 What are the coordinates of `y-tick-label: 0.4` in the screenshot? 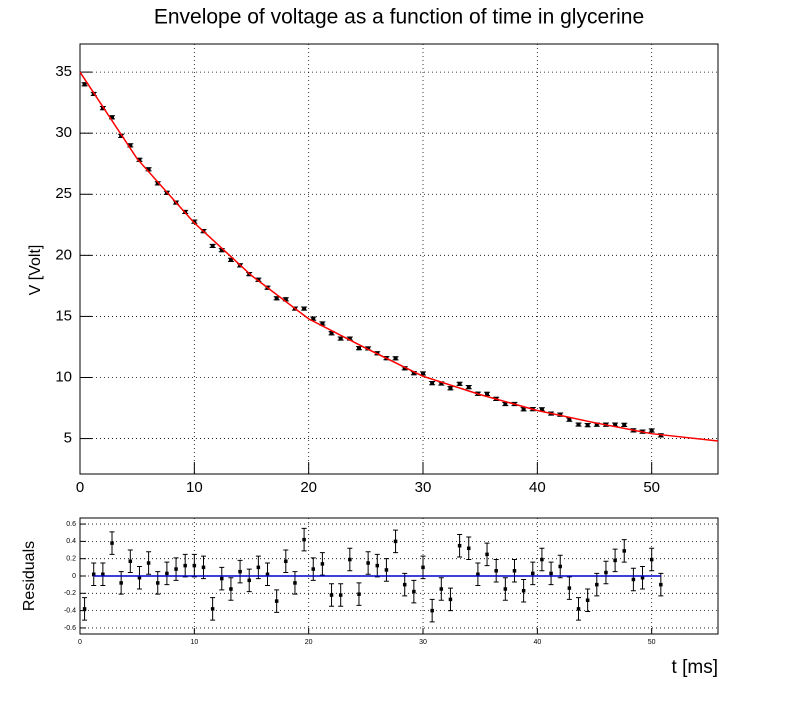 It's located at (71, 541).